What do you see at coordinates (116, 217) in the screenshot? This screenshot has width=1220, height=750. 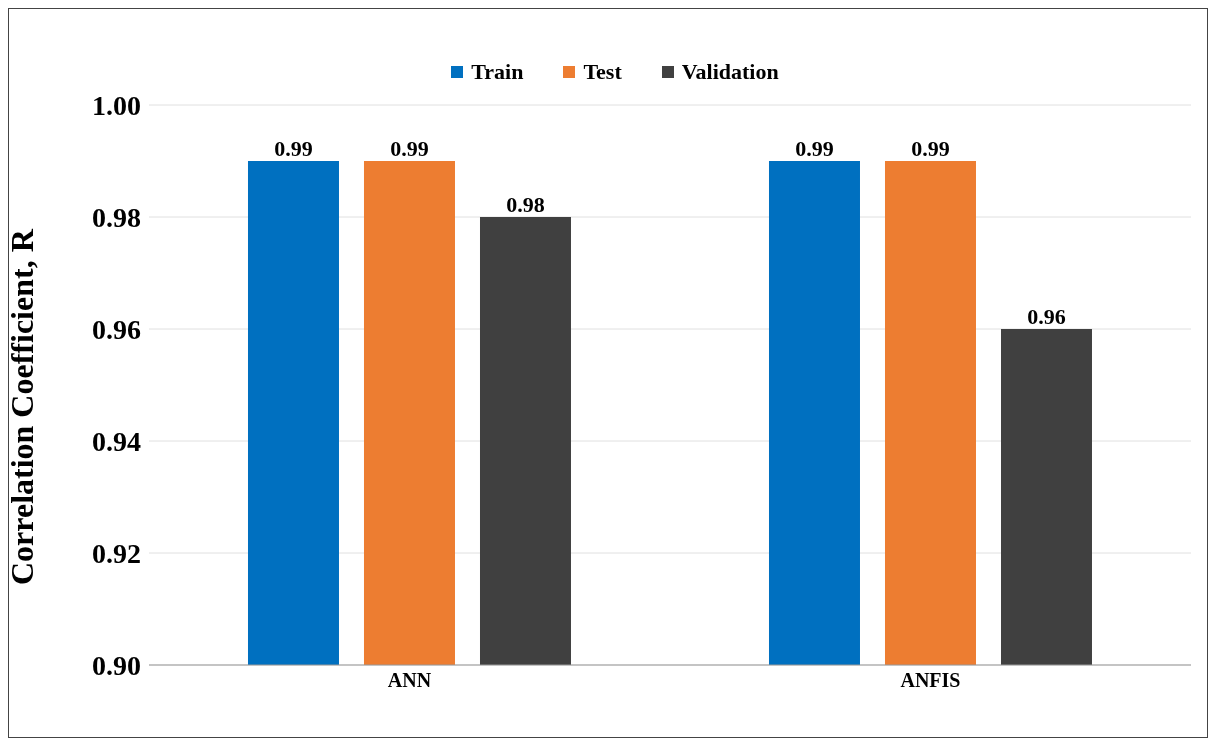 I see `y-tick-label: 0.98` at bounding box center [116, 217].